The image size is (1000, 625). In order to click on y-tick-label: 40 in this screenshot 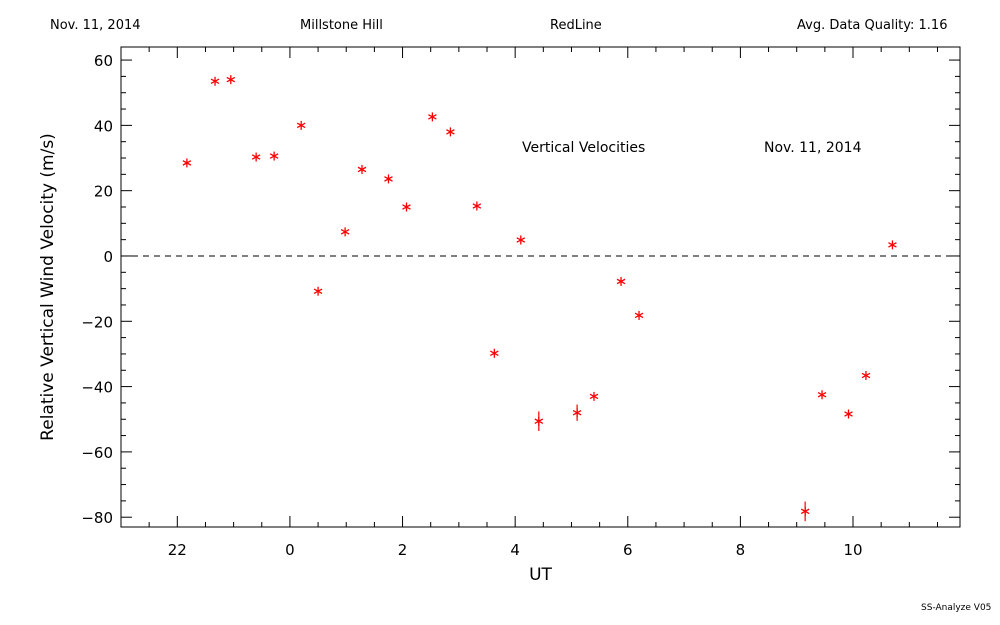, I will do `click(103, 126)`.